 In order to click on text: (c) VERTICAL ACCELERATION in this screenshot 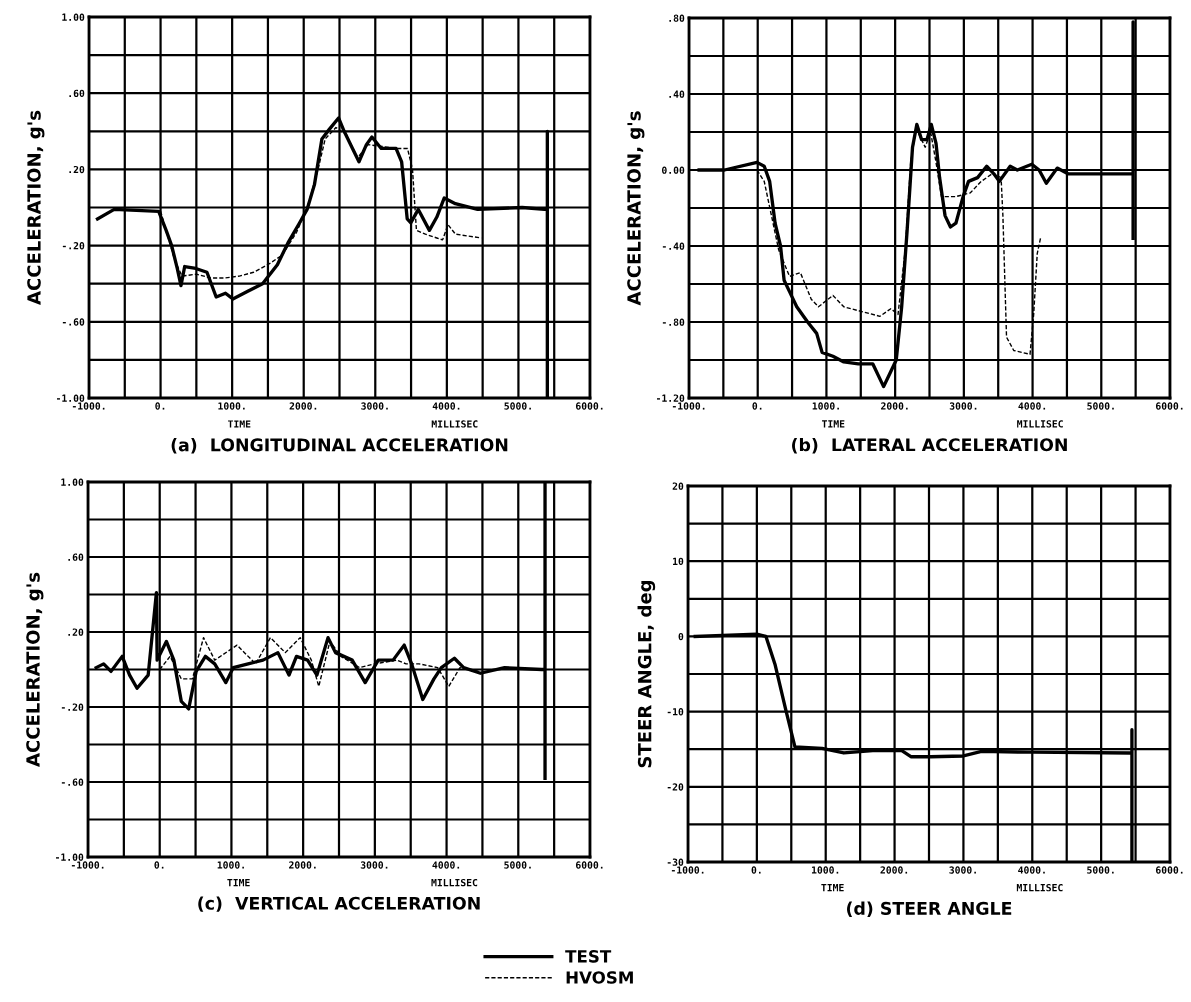, I will do `click(339, 904)`.